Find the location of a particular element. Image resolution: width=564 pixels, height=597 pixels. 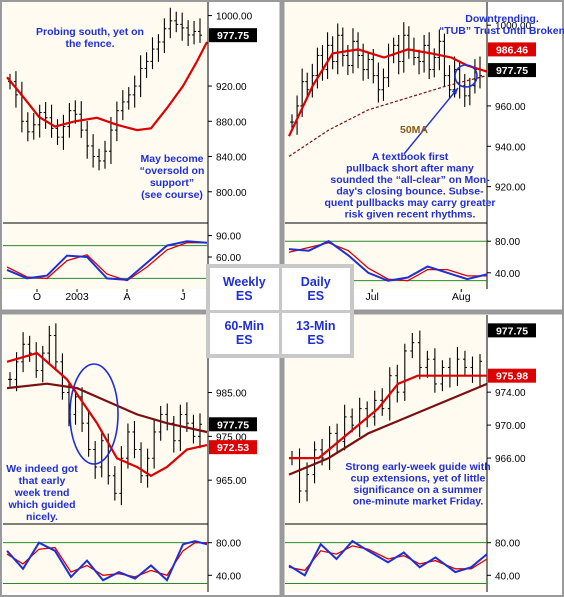

osc-tick-label: 90.00 is located at coordinates (228, 237).